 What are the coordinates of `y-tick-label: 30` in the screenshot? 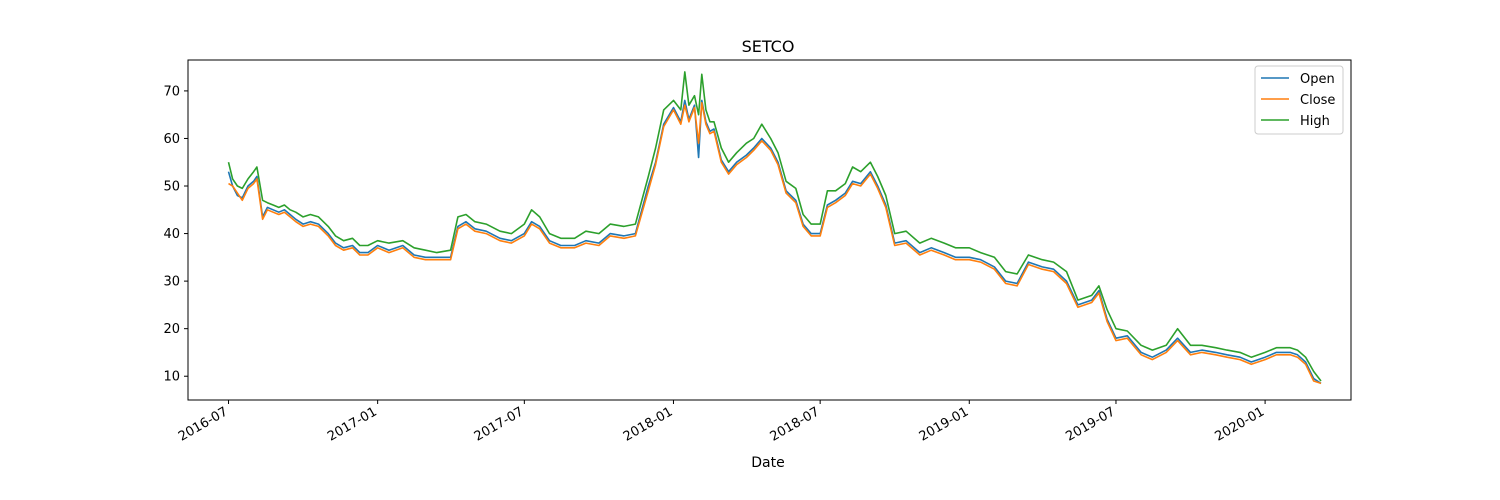 It's located at (171, 282).